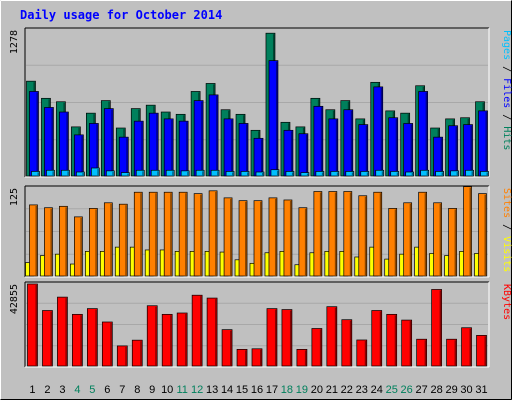 This screenshot has width=512, height=400. I want to click on day-4-bars, so click(77, 340).